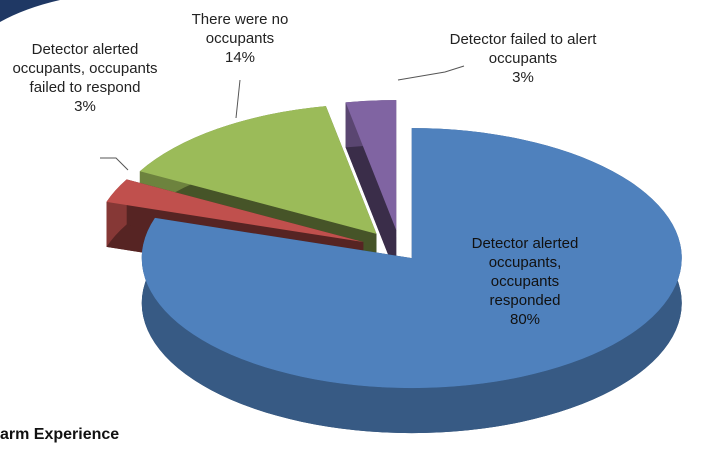 The height and width of the screenshot is (469, 704). I want to click on corner-decoration, so click(30, 11).